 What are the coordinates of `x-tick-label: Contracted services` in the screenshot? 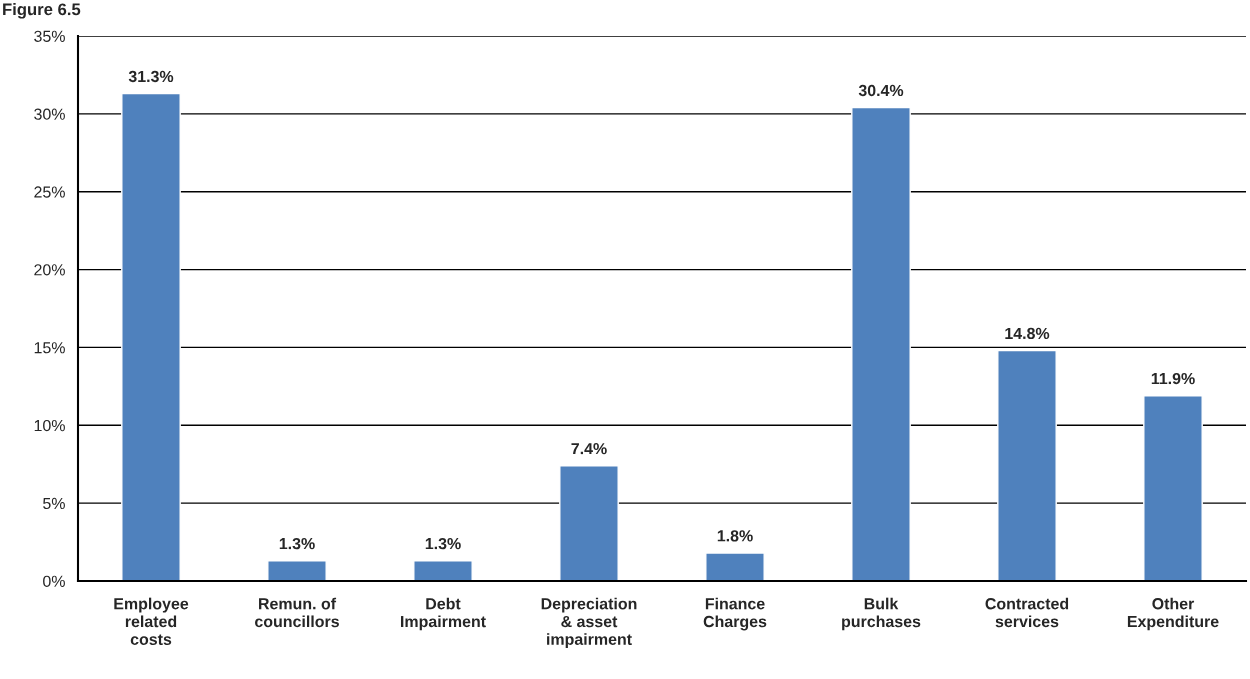 It's located at (1027, 612).